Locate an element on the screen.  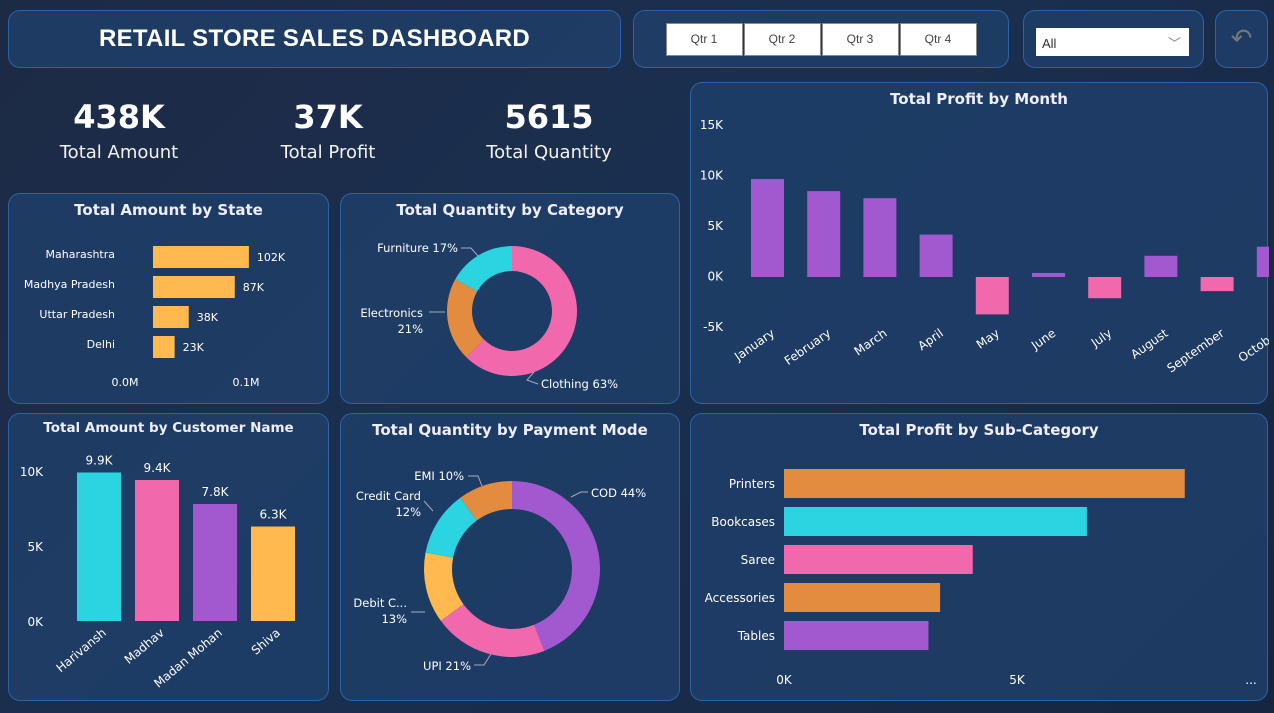
x-tick: January is located at coordinates (754, 345).